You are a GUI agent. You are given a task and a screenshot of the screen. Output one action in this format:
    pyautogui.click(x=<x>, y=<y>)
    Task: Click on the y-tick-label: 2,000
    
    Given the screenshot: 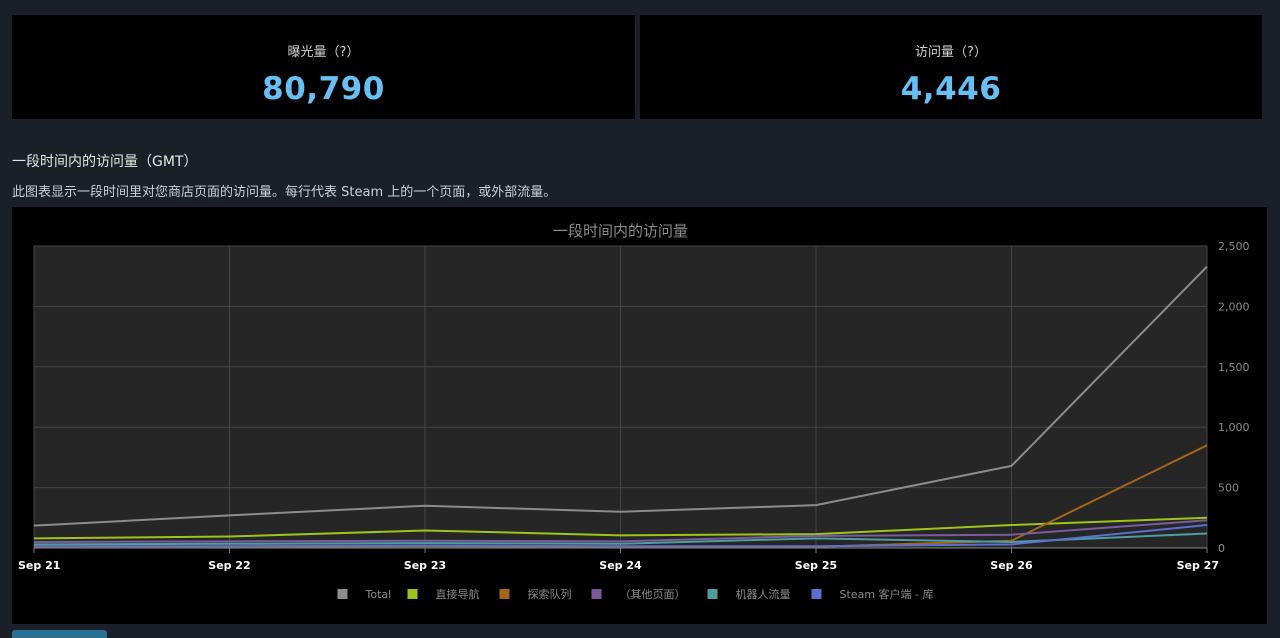 What is the action you would take?
    pyautogui.click(x=1234, y=306)
    